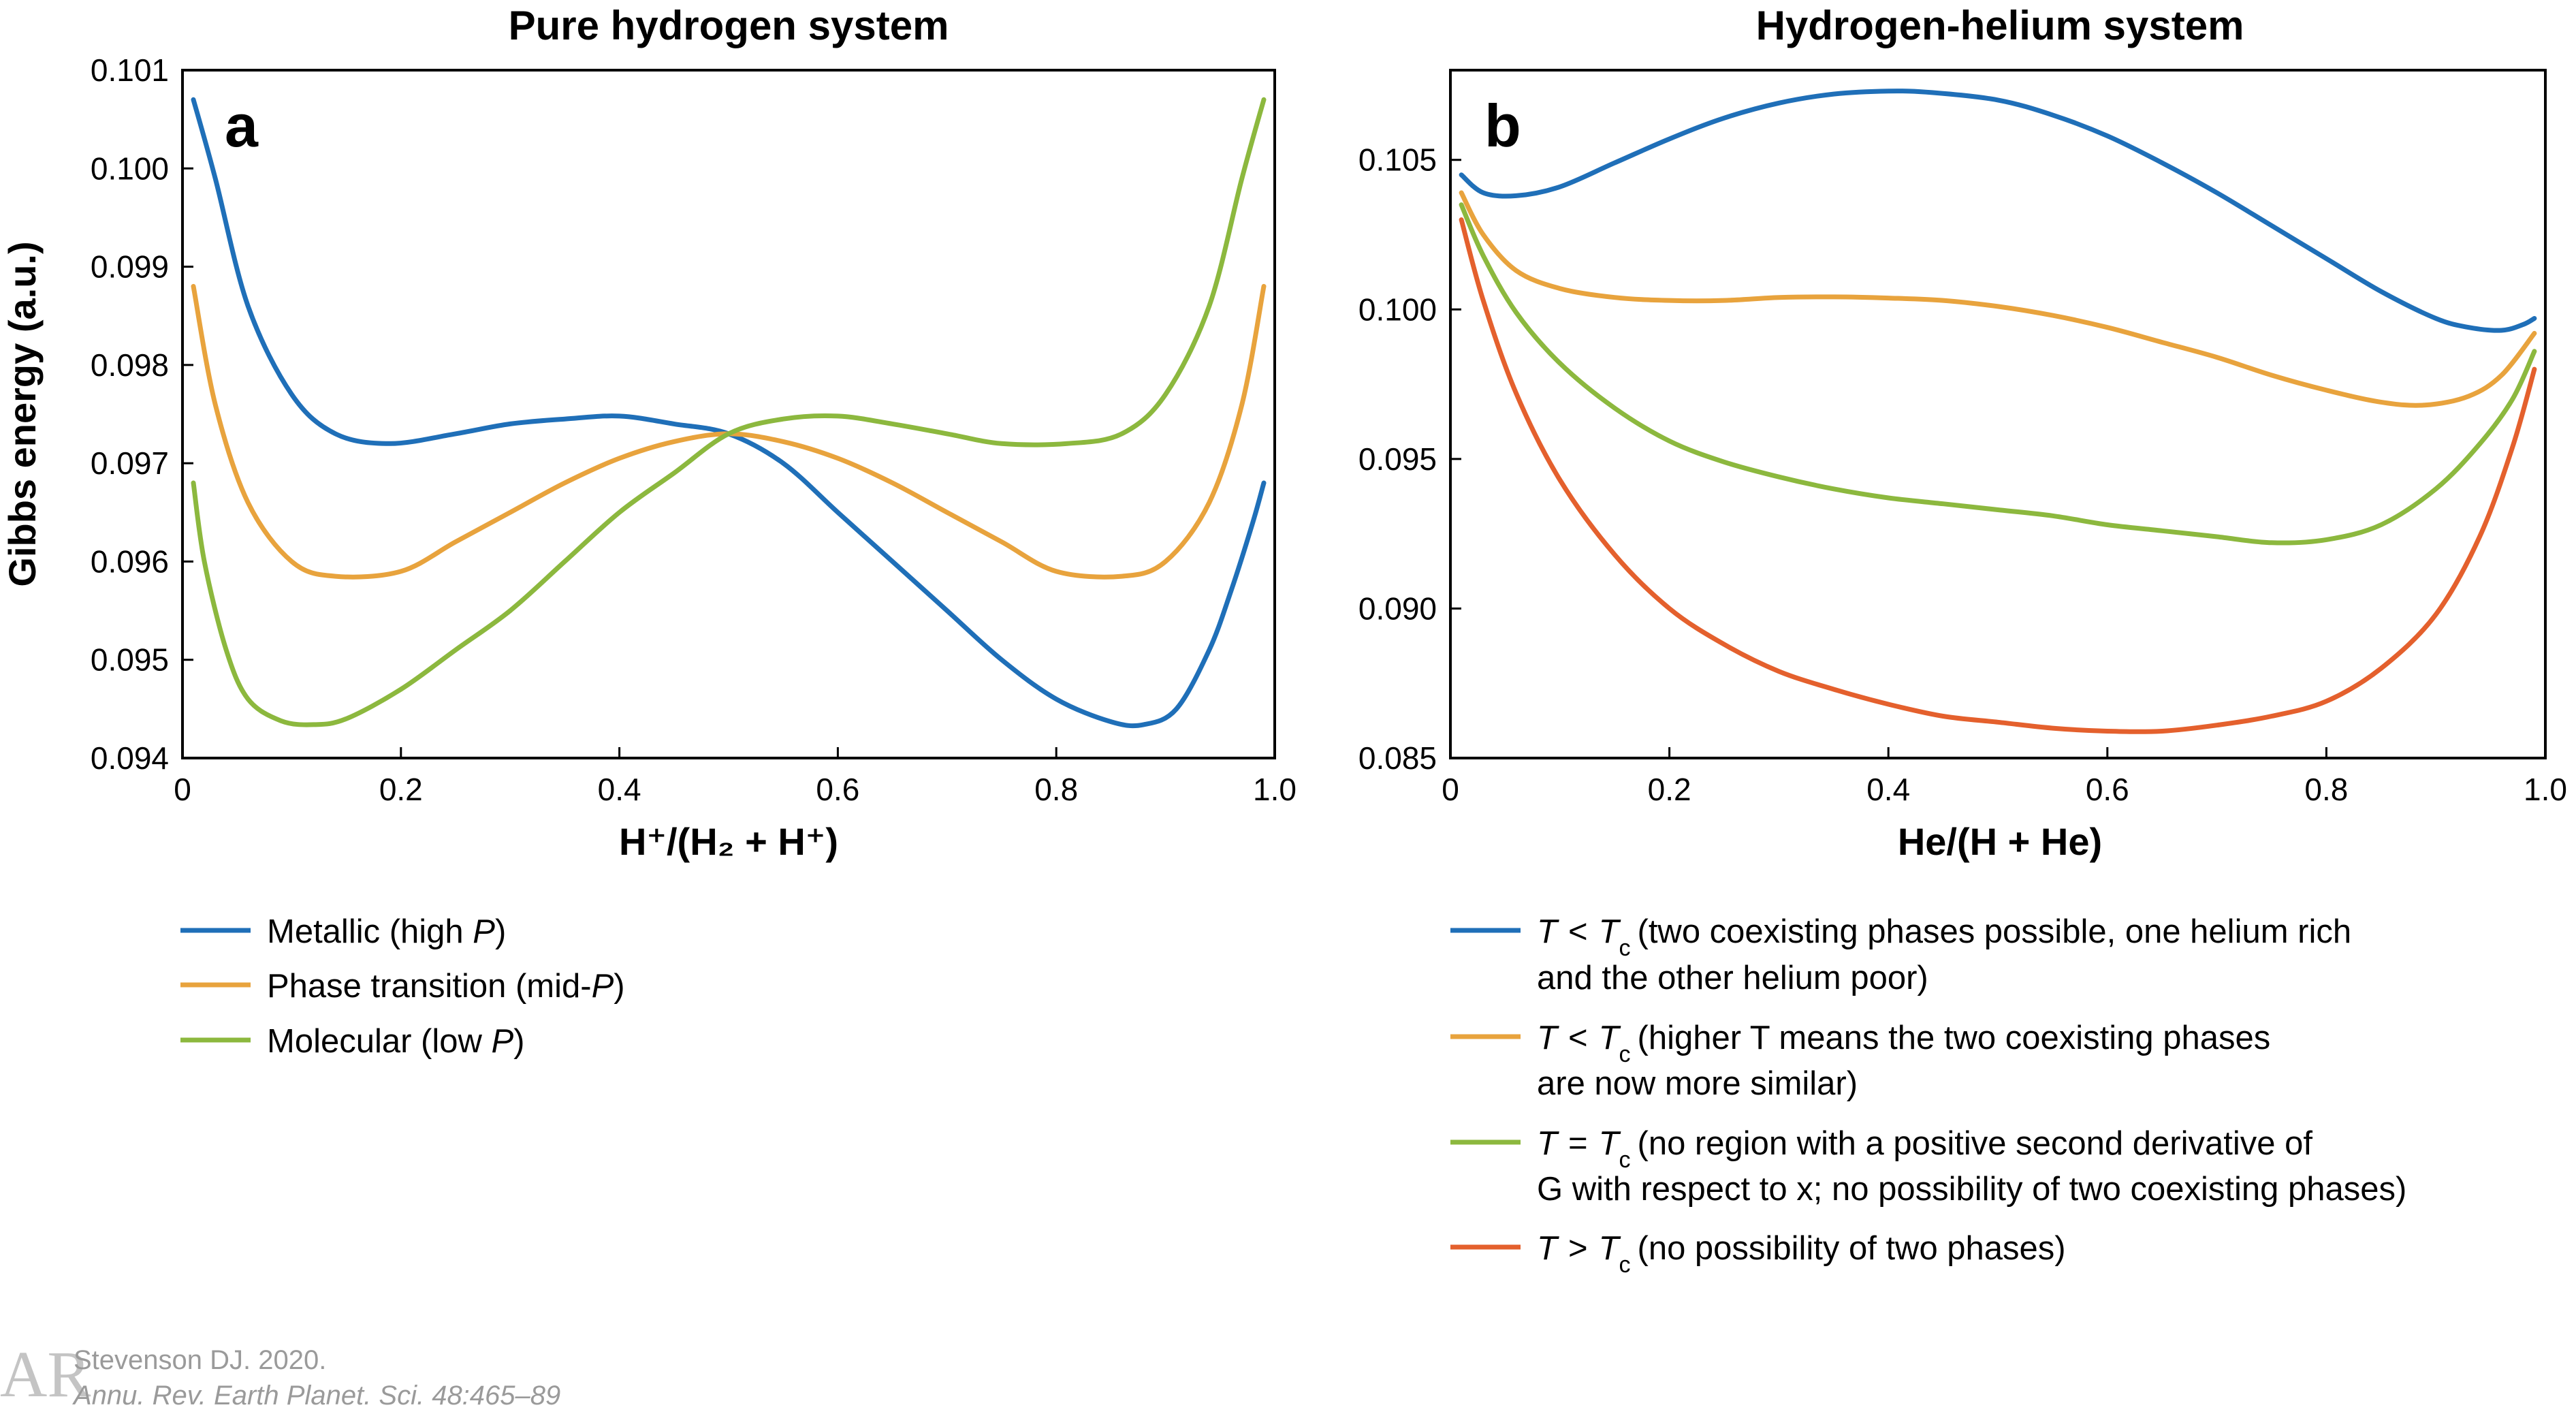 The width and height of the screenshot is (2576, 1416). Describe the element at coordinates (386, 931) in the screenshot. I see `legend-a-label-metallic: Metallic (high P)` at that location.